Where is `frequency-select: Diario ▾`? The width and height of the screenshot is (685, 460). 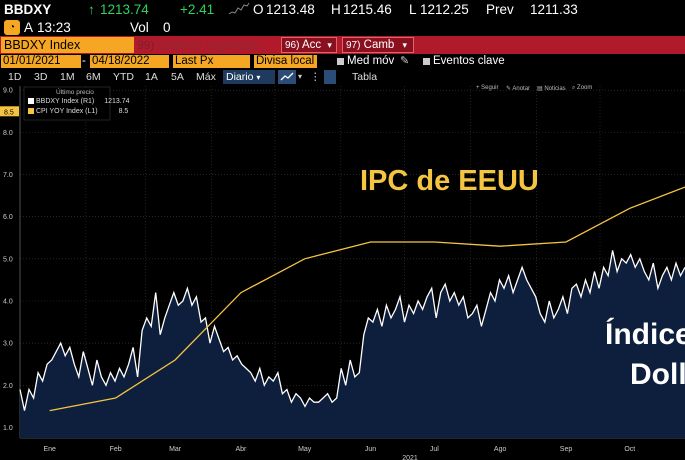
frequency-select: Diario ▾ is located at coordinates (249, 77).